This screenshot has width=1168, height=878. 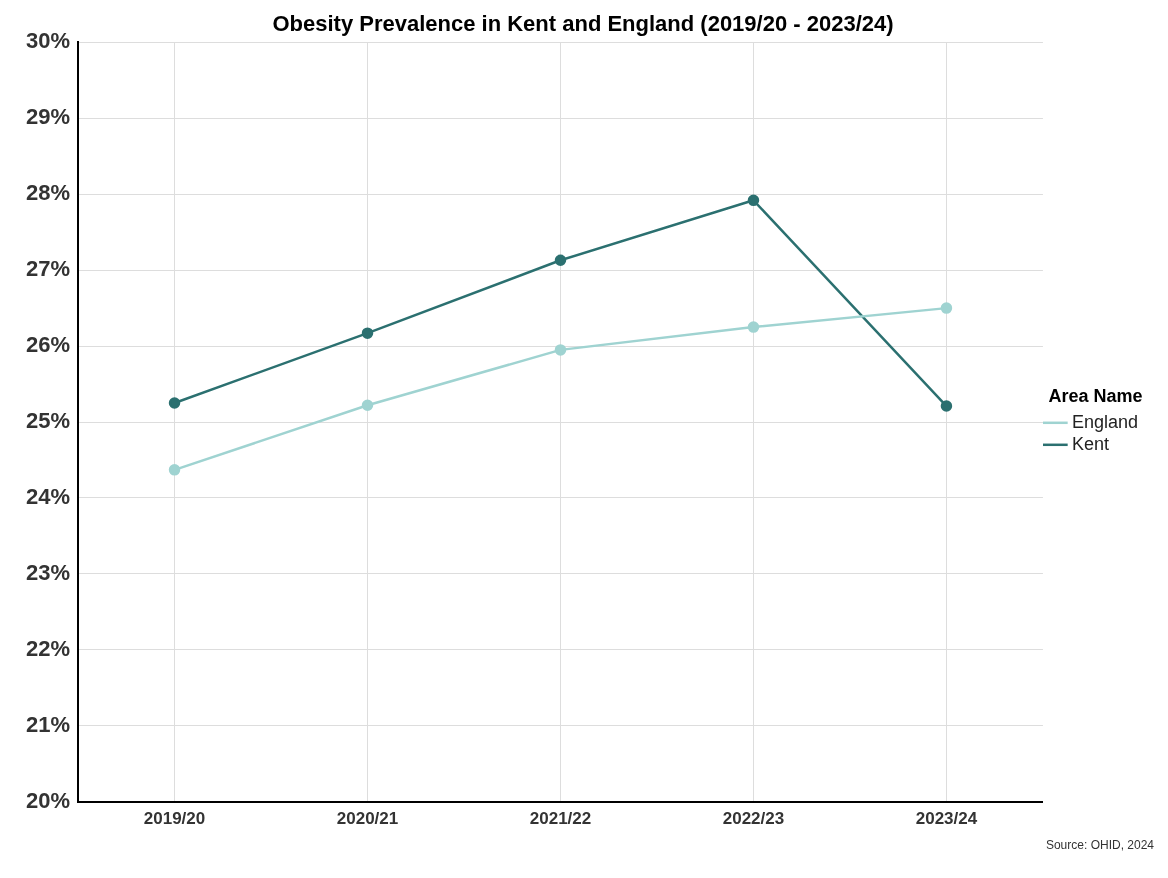 I want to click on x-tick-label: 2023/24, so click(x=946, y=819).